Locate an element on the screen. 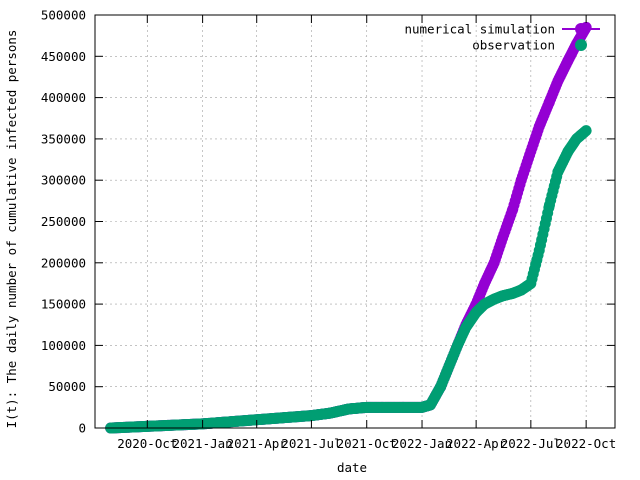 This screenshot has width=640, height=480. data-point is located at coordinates (586, 131).